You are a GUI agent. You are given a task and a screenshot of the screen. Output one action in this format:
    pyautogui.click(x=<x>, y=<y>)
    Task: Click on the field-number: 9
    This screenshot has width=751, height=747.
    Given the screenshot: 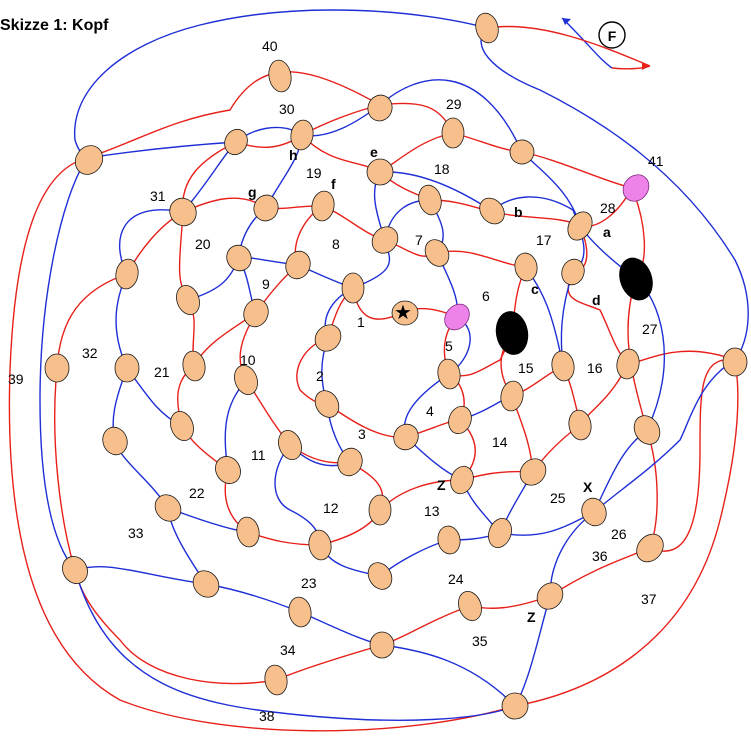 What is the action you would take?
    pyautogui.click(x=266, y=284)
    